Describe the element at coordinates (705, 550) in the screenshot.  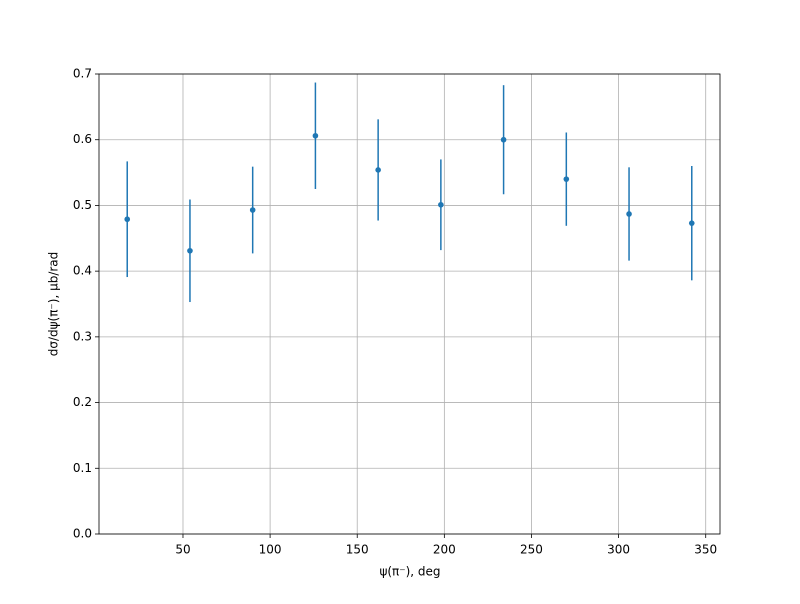
I see `x-tick-label: 350` at that location.